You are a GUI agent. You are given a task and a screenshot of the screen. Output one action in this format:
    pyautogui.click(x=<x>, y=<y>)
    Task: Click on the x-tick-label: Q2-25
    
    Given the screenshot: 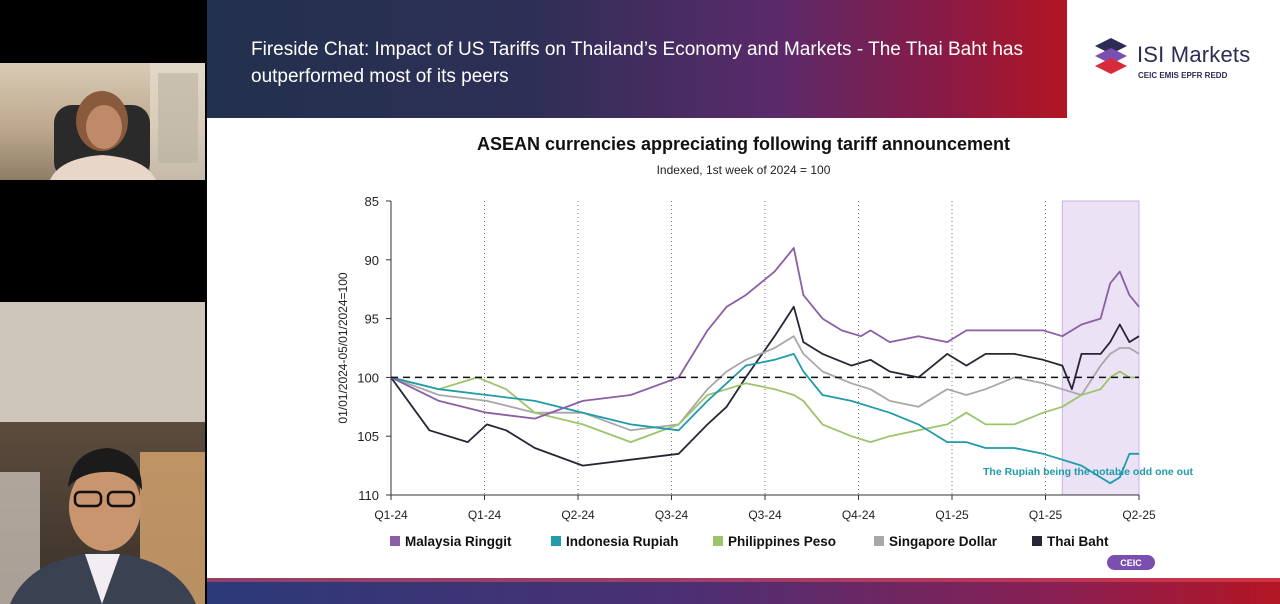 What is the action you would take?
    pyautogui.click(x=1139, y=515)
    